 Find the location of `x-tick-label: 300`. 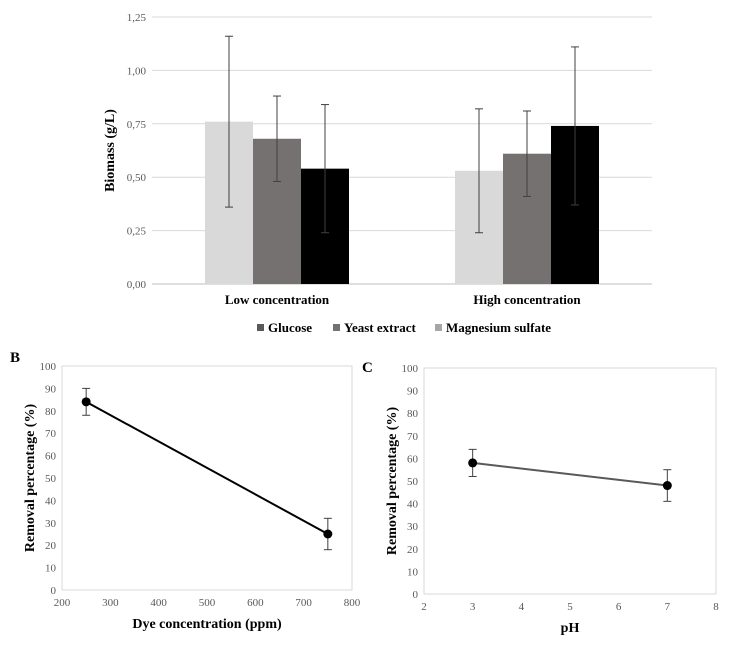

x-tick-label: 300 is located at coordinates (110, 603).